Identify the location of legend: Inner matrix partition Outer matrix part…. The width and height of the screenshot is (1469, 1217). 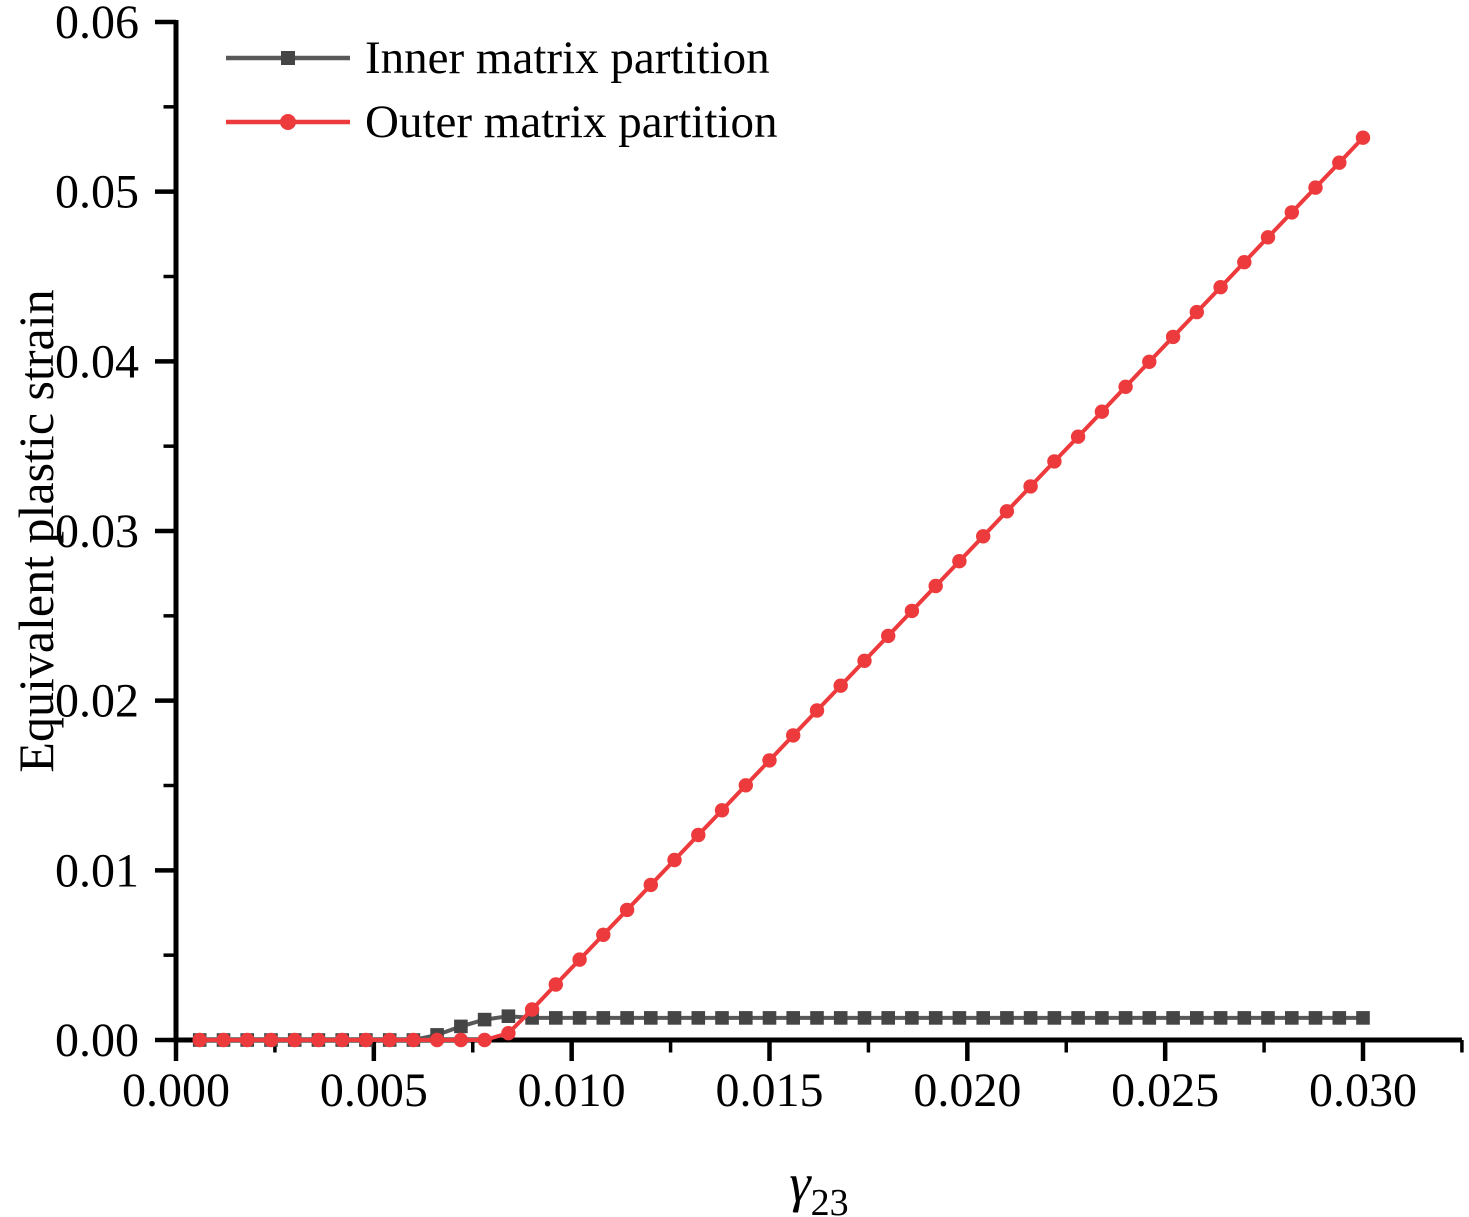
(500, 90).